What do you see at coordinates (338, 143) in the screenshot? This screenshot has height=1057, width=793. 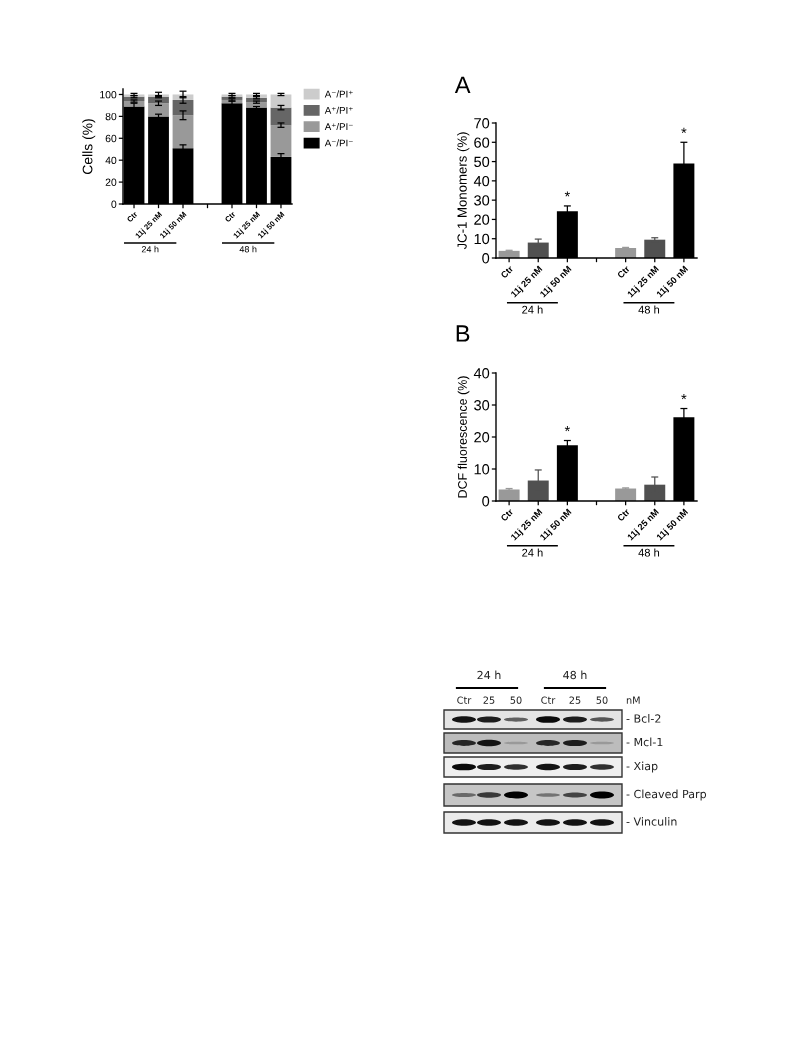 I see `legend-label: A⁻/PI⁻` at bounding box center [338, 143].